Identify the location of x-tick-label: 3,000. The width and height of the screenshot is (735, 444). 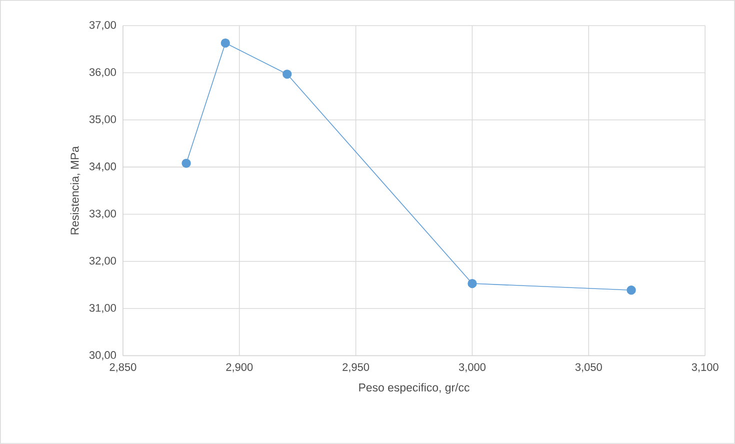
(472, 367).